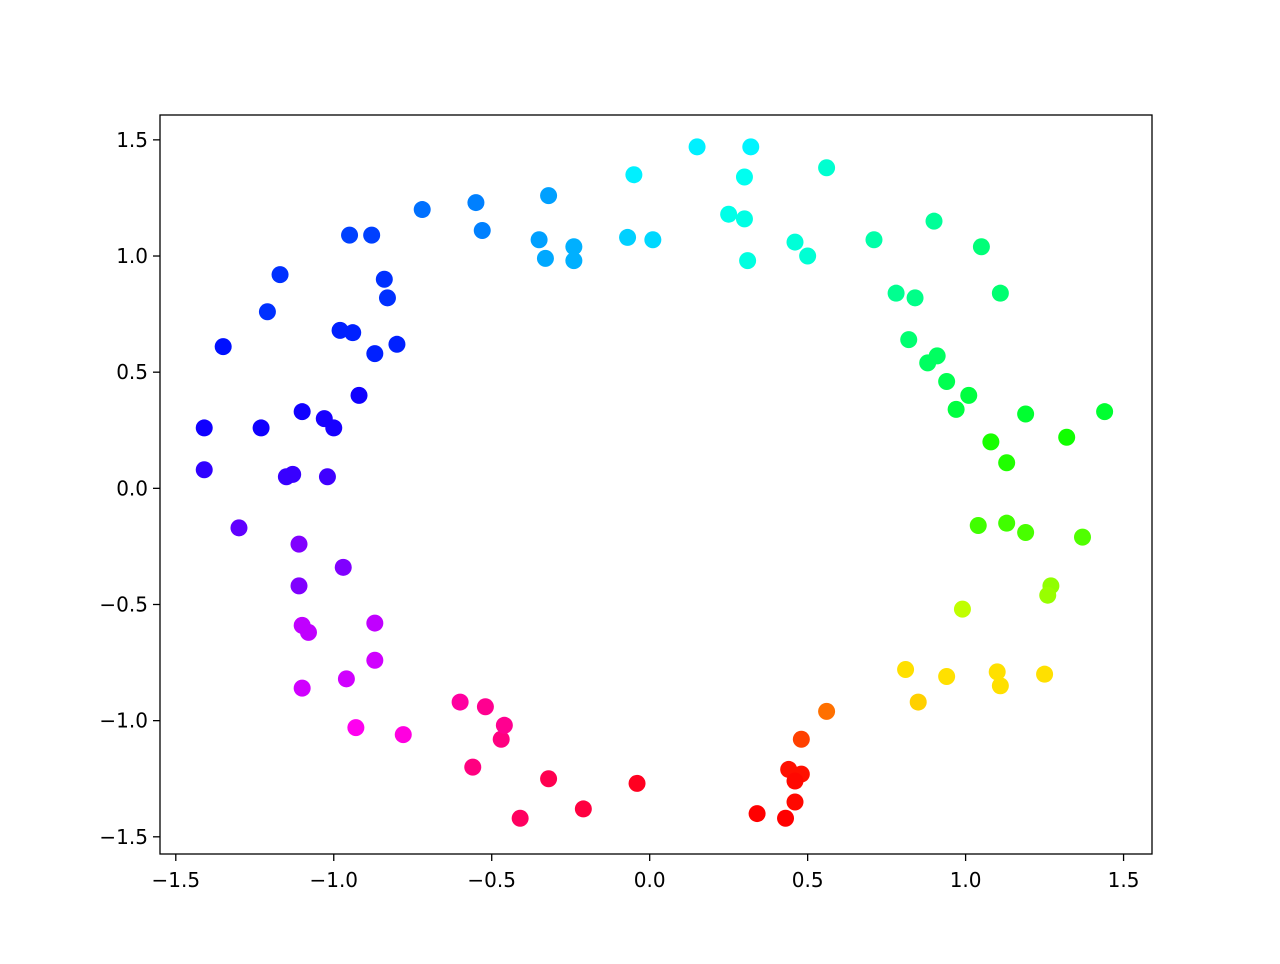 The width and height of the screenshot is (1280, 964). Describe the element at coordinates (123, 837) in the screenshot. I see `y-tick-label: −1.5` at that location.